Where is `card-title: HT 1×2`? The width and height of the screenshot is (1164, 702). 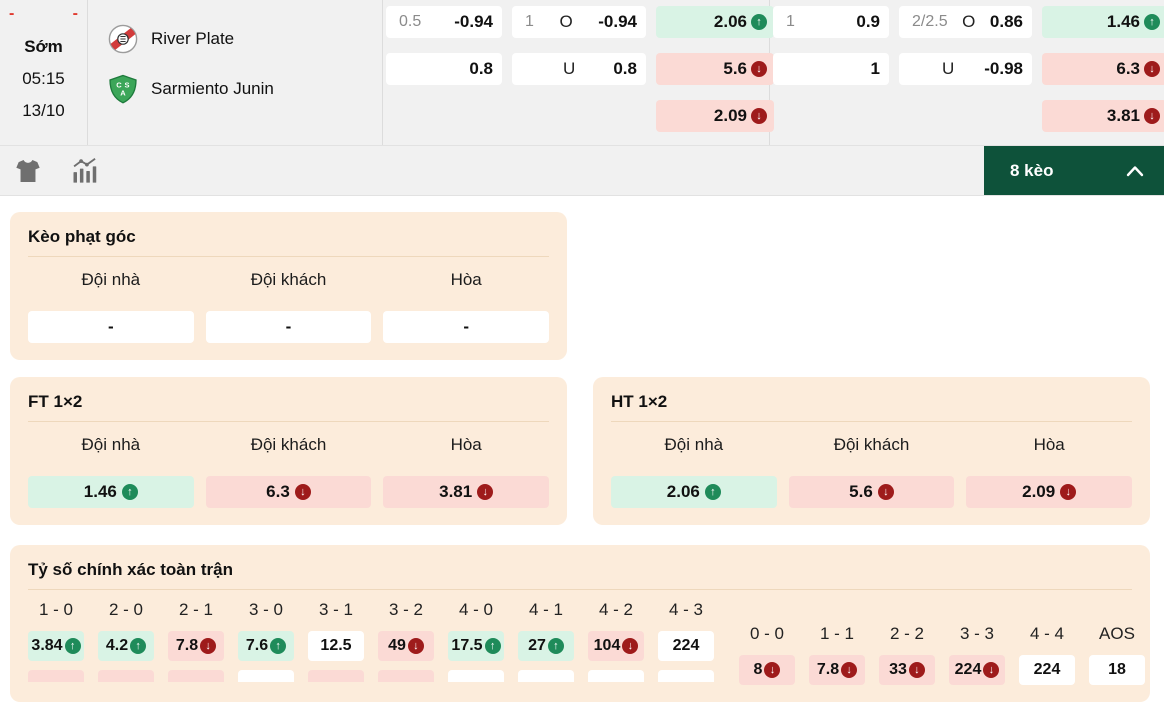
card-title: HT 1×2 is located at coordinates (639, 401).